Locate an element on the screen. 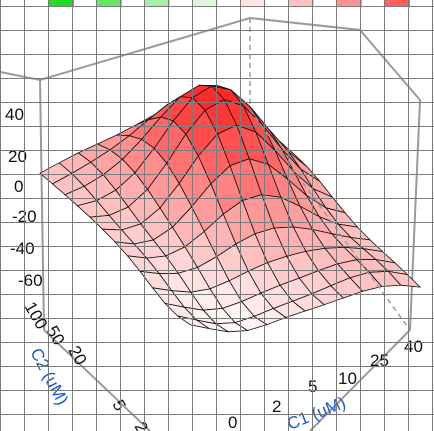  x-tick-label: 40 is located at coordinates (413, 346).